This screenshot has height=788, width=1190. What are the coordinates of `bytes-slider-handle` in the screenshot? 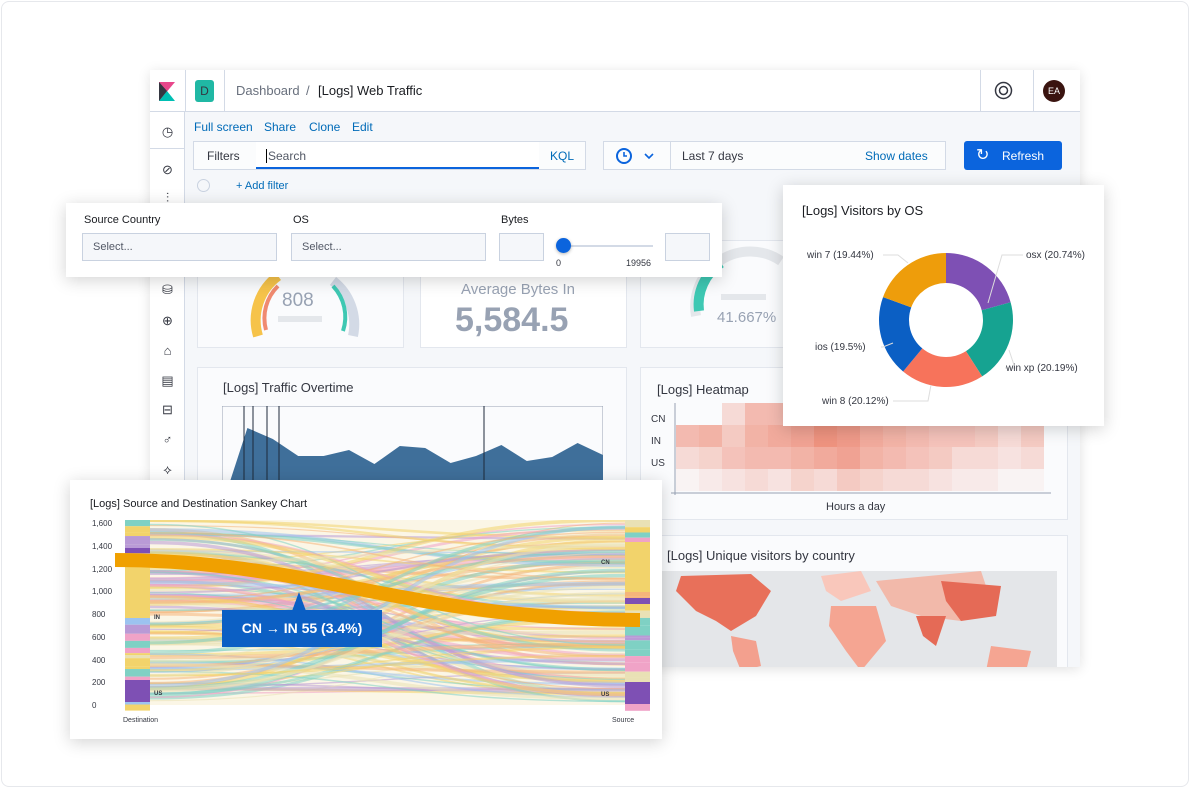 It's located at (563, 245).